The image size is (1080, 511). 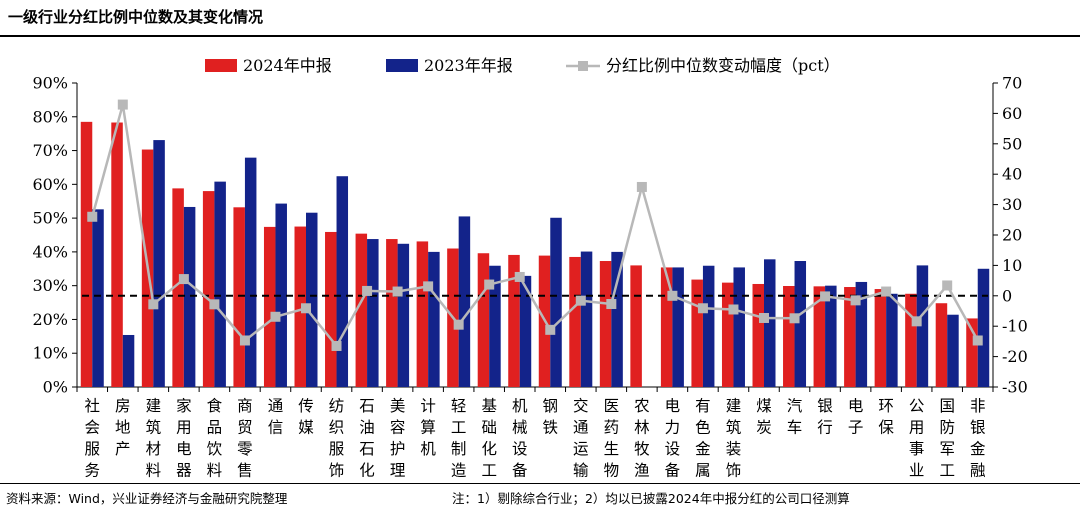 I want to click on category-label: 交通运输, so click(x=581, y=438).